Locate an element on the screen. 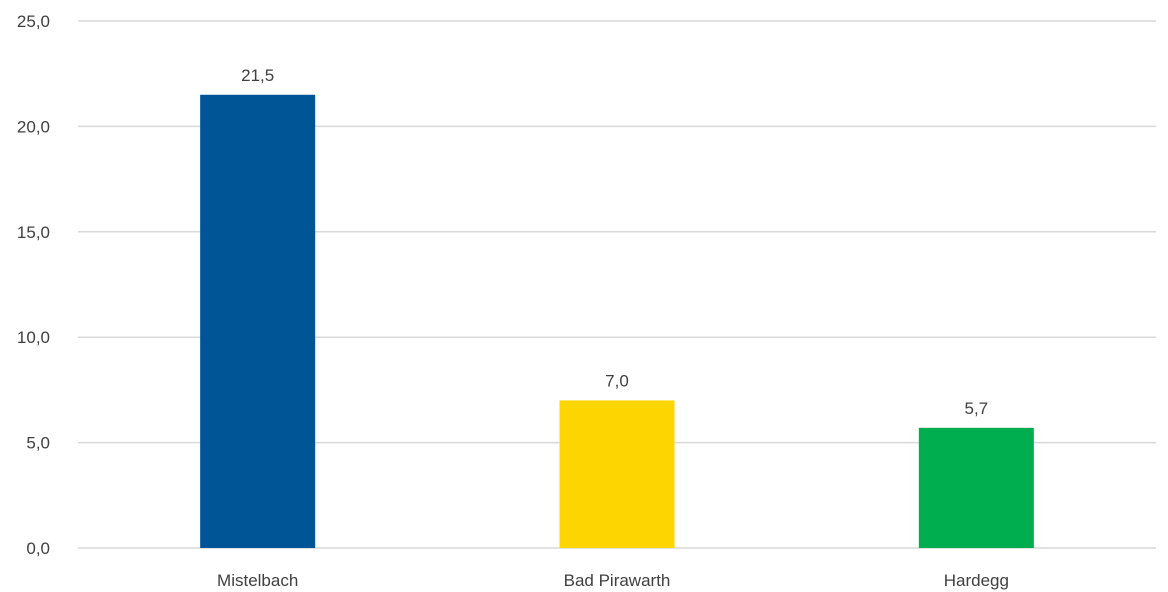 This screenshot has width=1168, height=592. y-tick-label: 10,0 is located at coordinates (33, 337).